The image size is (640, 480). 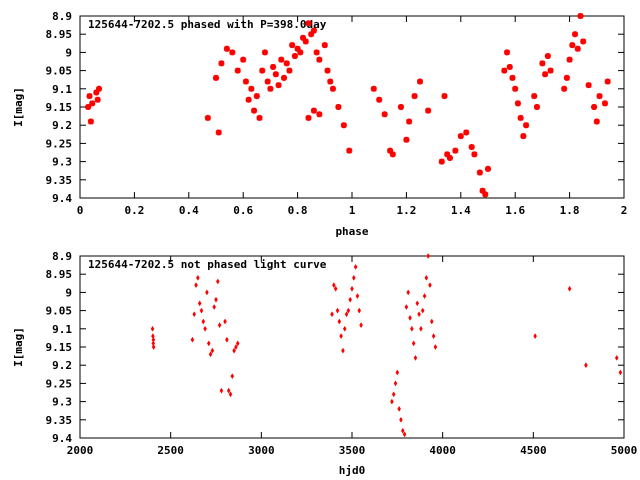 What do you see at coordinates (59, 383) in the screenshot?
I see `y-tick-label: 9.25` at bounding box center [59, 383].